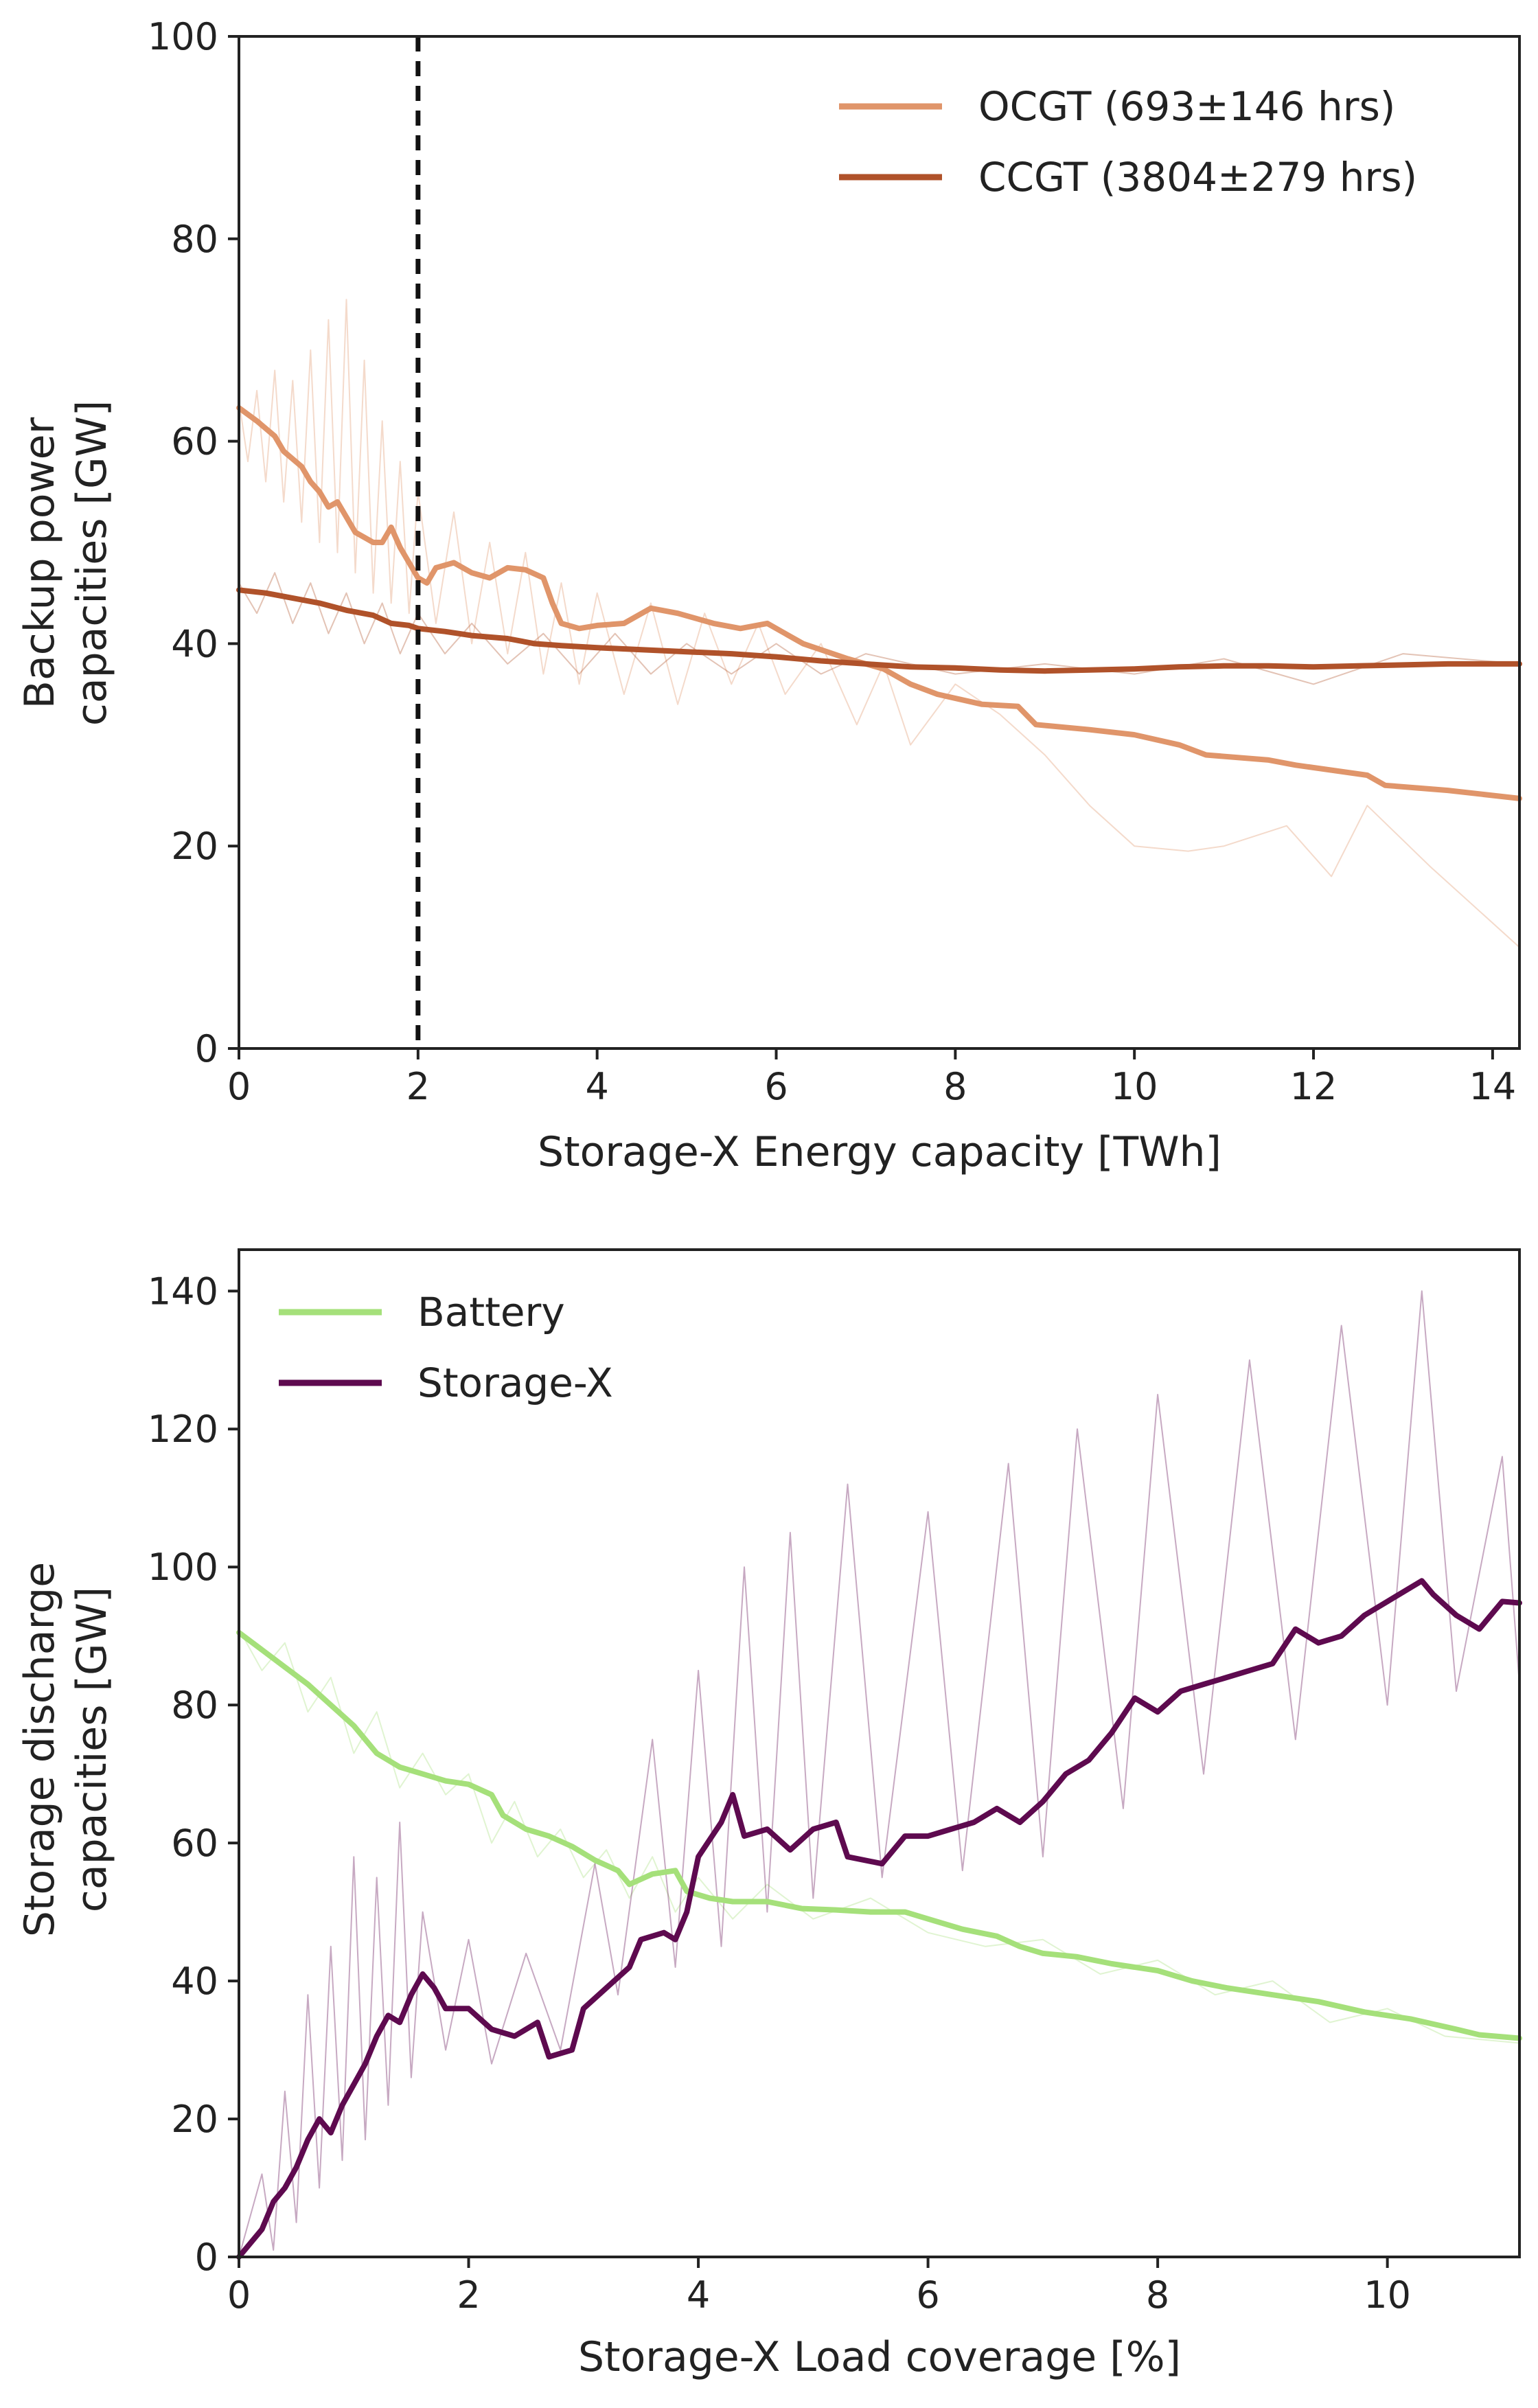 The image size is (1538, 2408). What do you see at coordinates (183, 1429) in the screenshot?
I see `y-tick-label: 120` at bounding box center [183, 1429].